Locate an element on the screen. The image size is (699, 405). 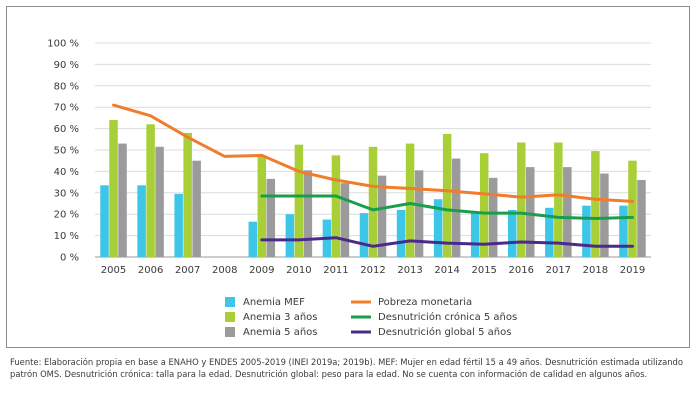
x-tick-label: 2005 is located at coordinates (113, 270).